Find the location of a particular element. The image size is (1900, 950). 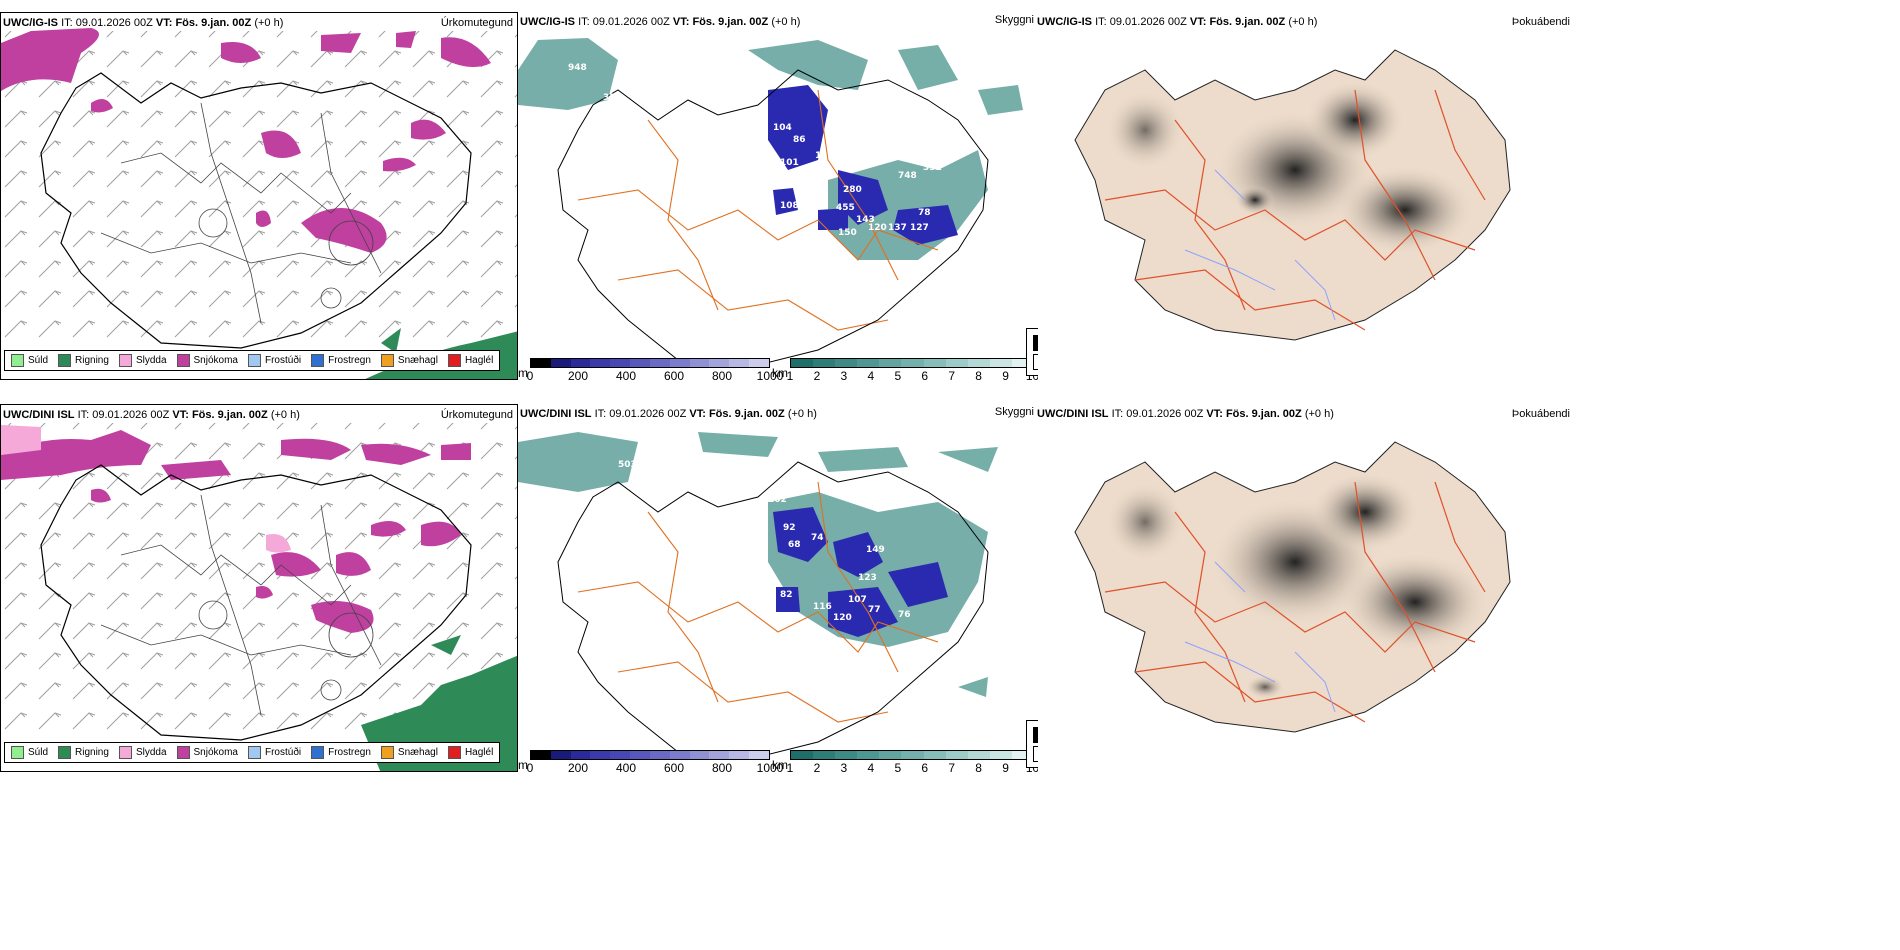

tick-label: 600 is located at coordinates (674, 374).